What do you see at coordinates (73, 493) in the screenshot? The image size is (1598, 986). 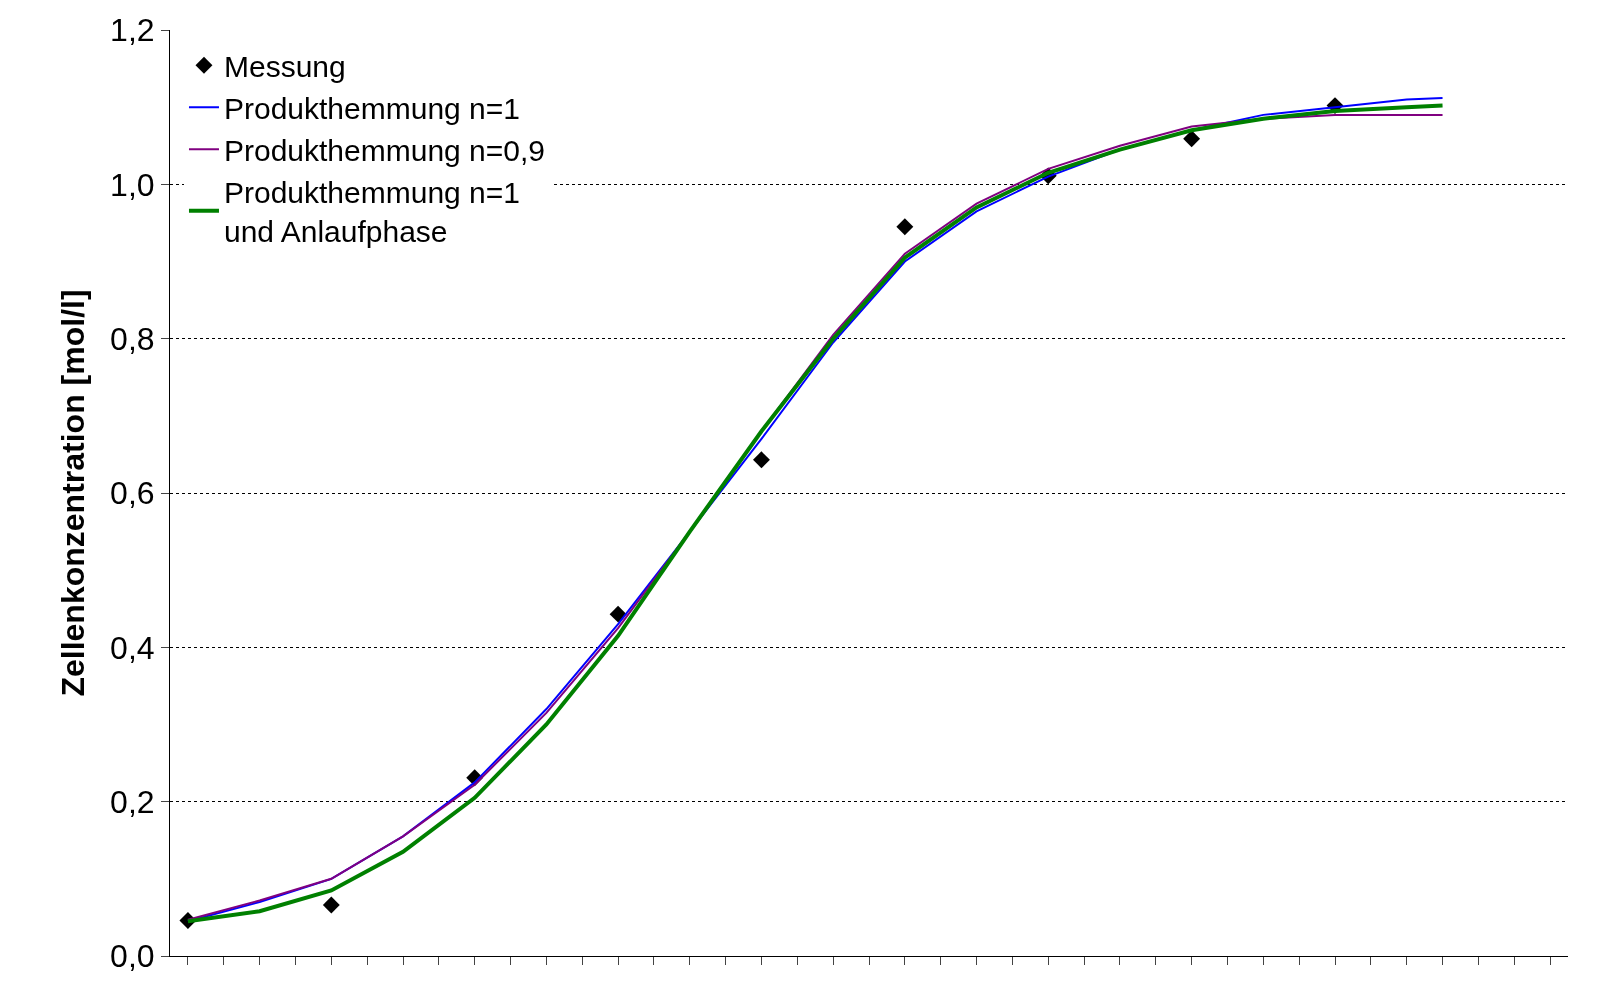 I see `y-axis-title: Zellenkonzentration [mol/l]` at bounding box center [73, 493].